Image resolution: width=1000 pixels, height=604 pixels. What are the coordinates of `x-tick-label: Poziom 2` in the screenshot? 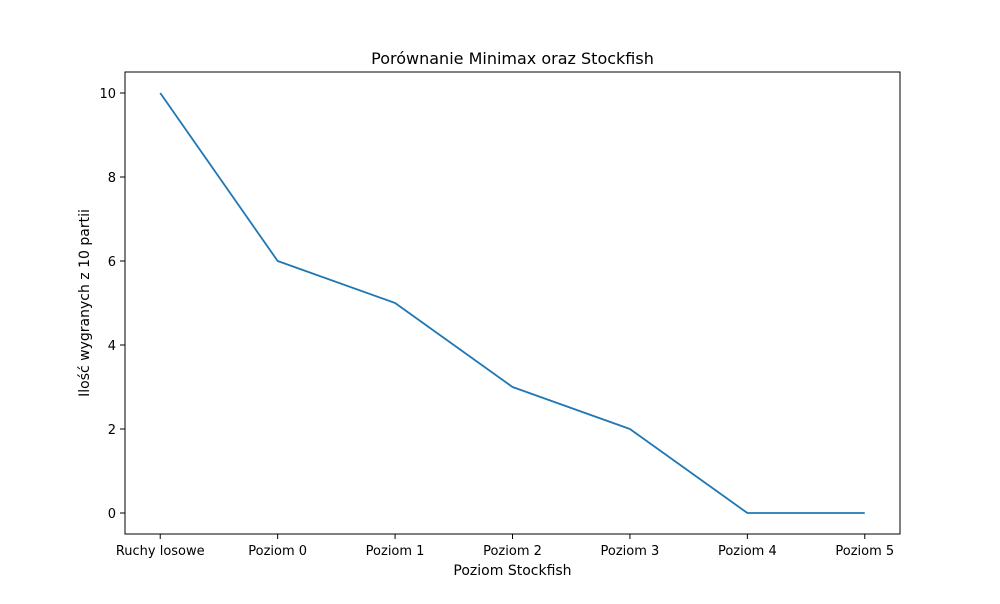 It's located at (512, 551).